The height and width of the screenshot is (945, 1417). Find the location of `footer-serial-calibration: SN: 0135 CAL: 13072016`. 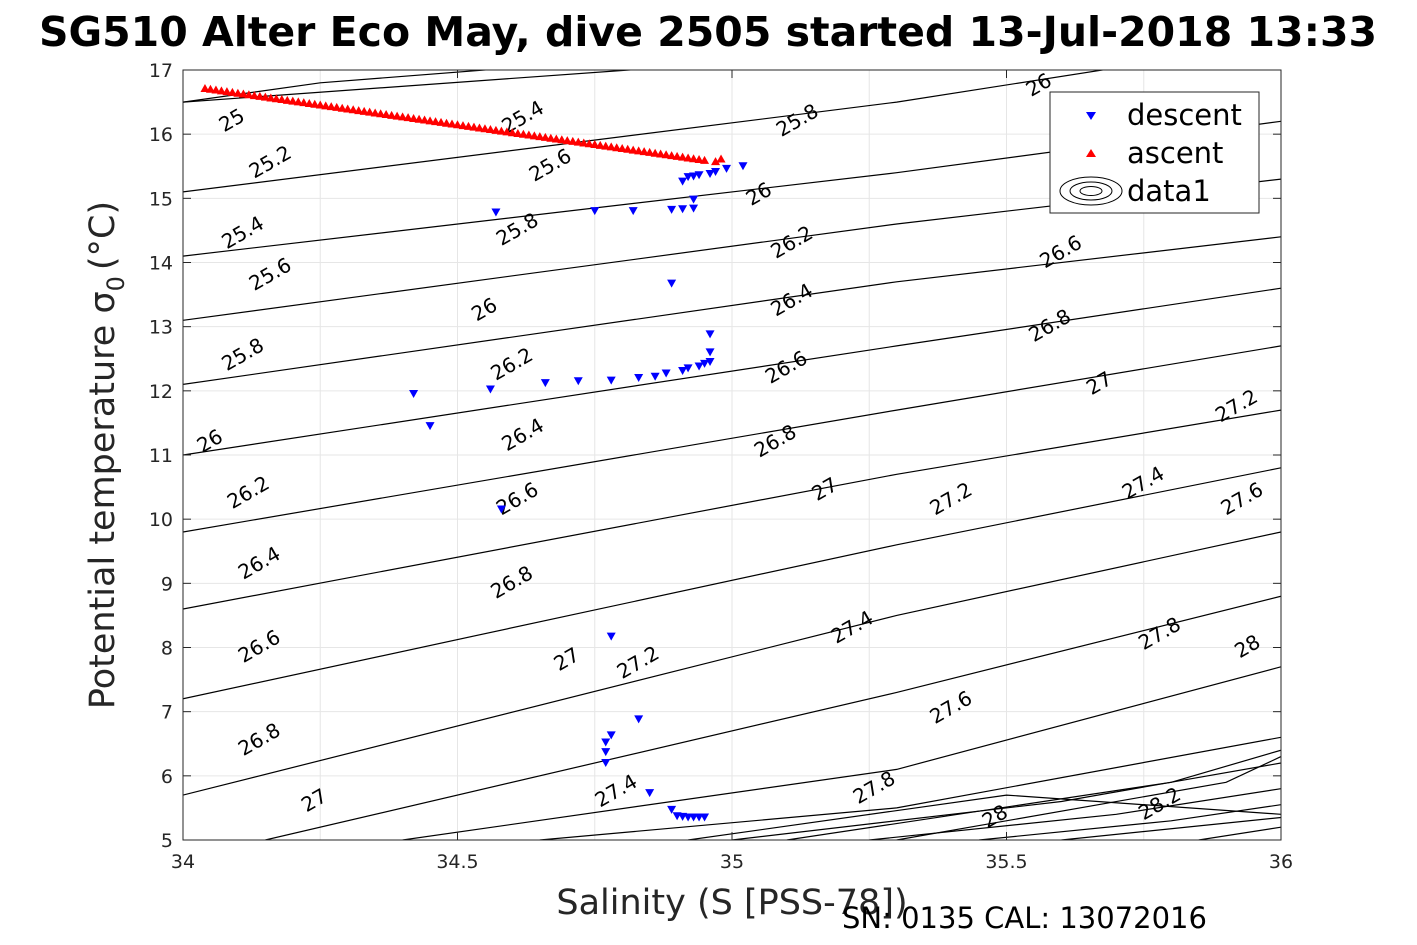

footer-serial-calibration: SN: 0135 CAL: 13072016 is located at coordinates (1024, 918).